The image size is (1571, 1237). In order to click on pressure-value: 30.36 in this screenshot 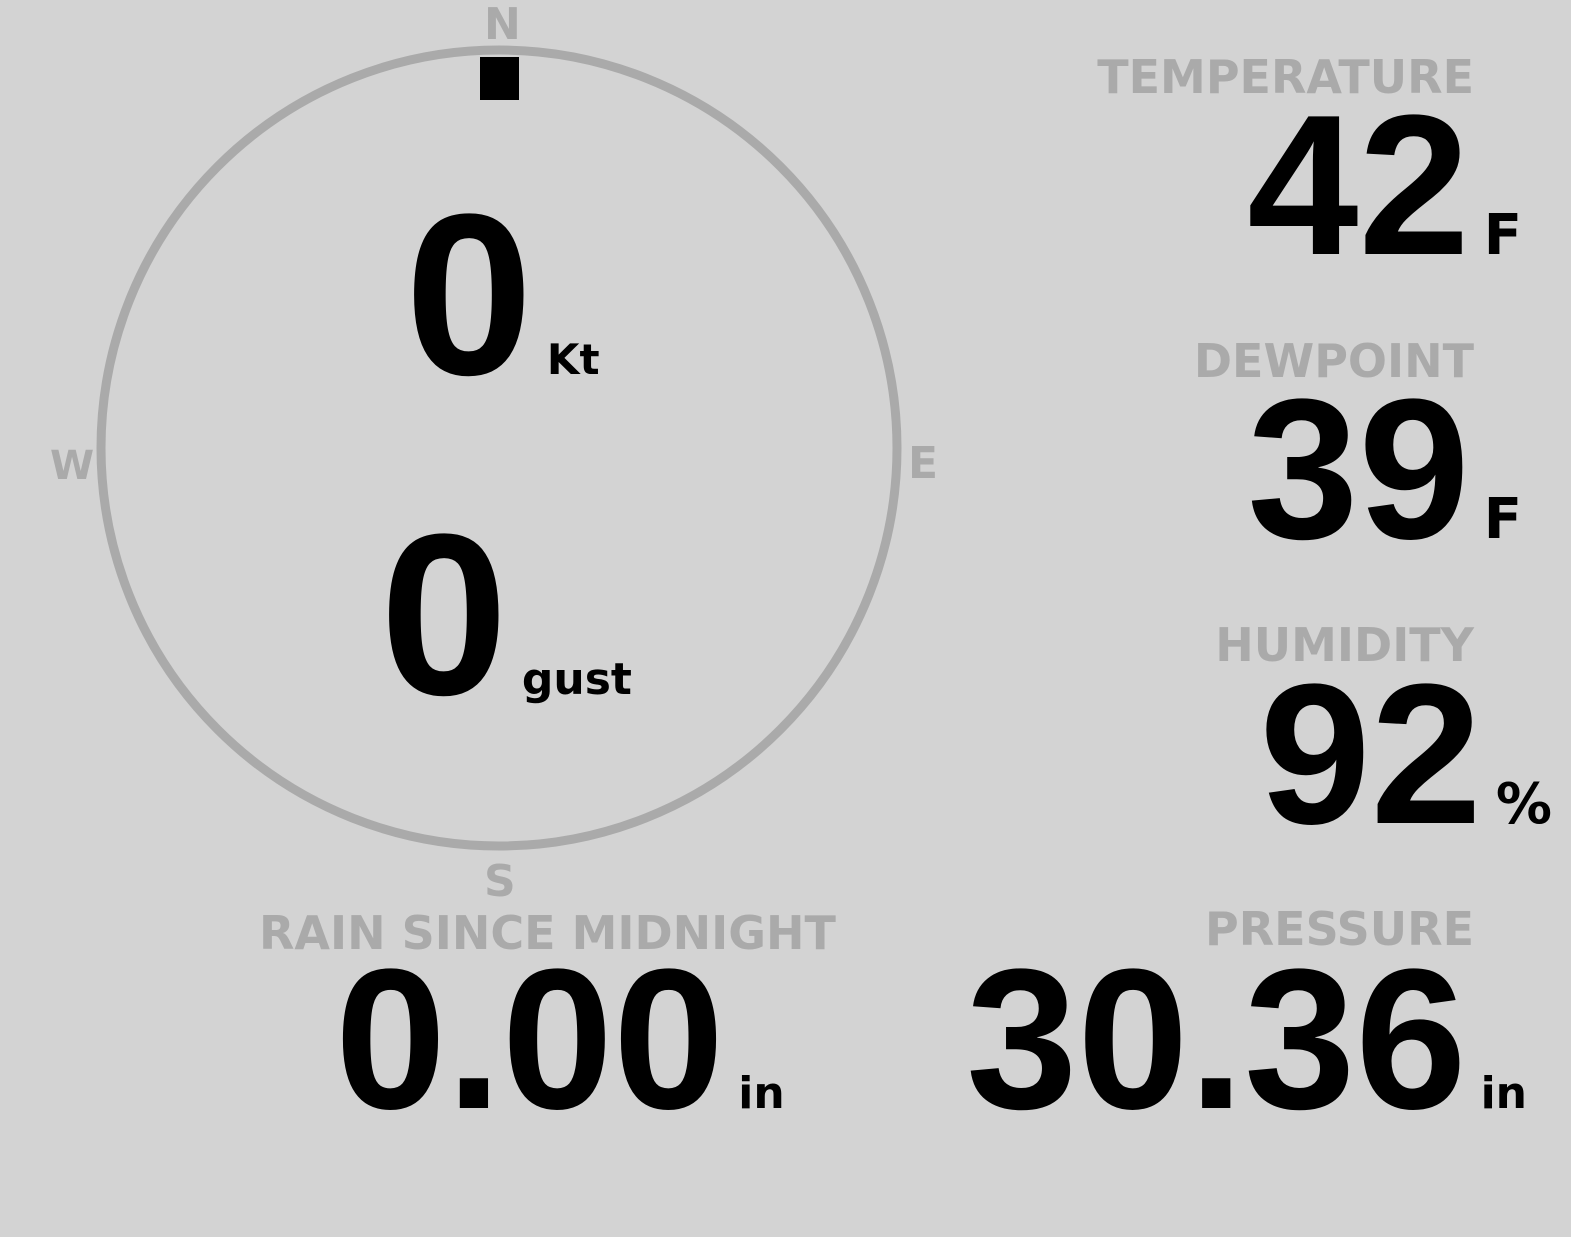, I will do `click(1216, 1039)`.